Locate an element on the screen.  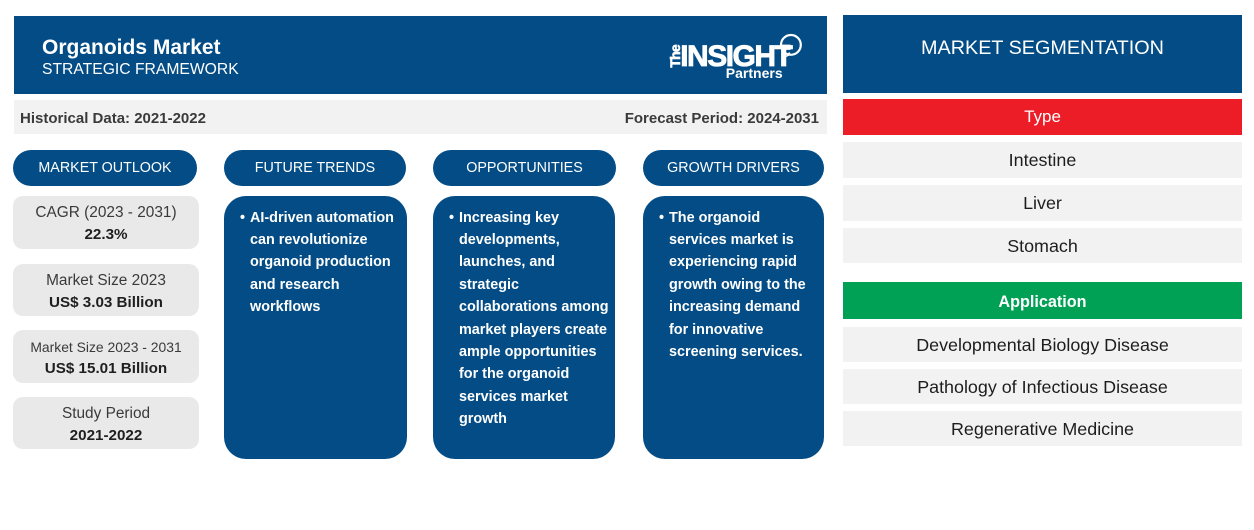
svg-text: Partners is located at coordinates (754, 73).